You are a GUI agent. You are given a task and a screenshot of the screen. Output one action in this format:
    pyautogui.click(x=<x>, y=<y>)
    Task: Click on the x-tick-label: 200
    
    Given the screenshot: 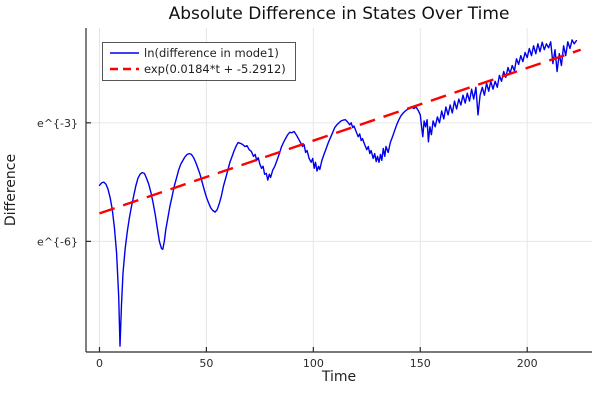 What is the action you would take?
    pyautogui.click(x=527, y=363)
    